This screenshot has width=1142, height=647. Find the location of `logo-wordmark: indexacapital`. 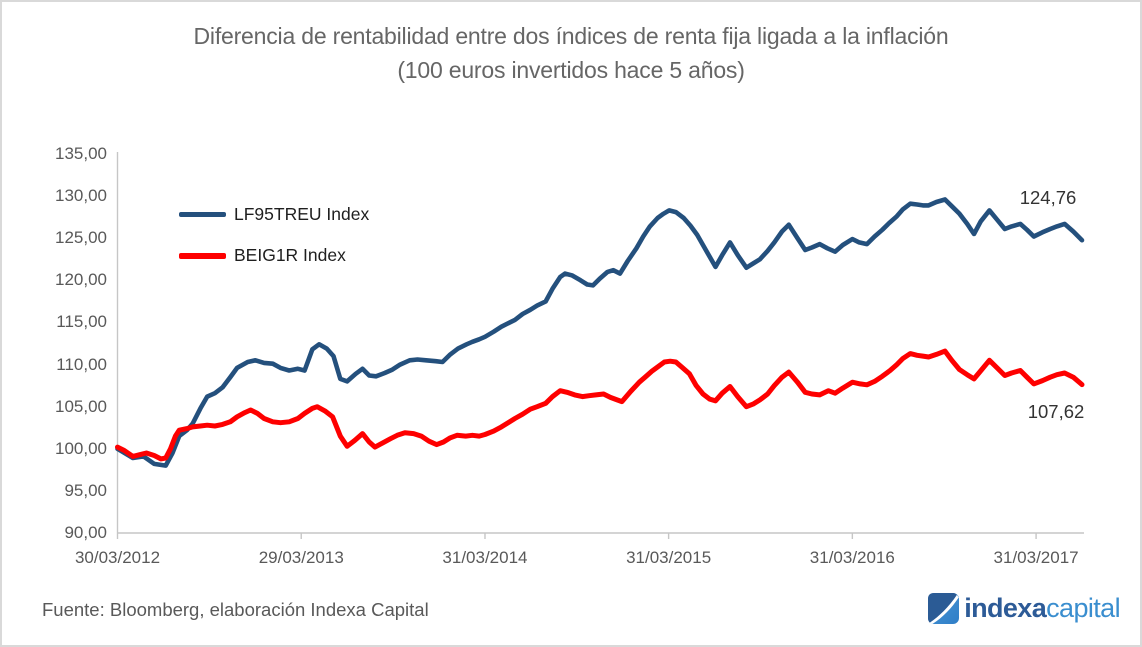

logo-wordmark: indexacapital is located at coordinates (1042, 608).